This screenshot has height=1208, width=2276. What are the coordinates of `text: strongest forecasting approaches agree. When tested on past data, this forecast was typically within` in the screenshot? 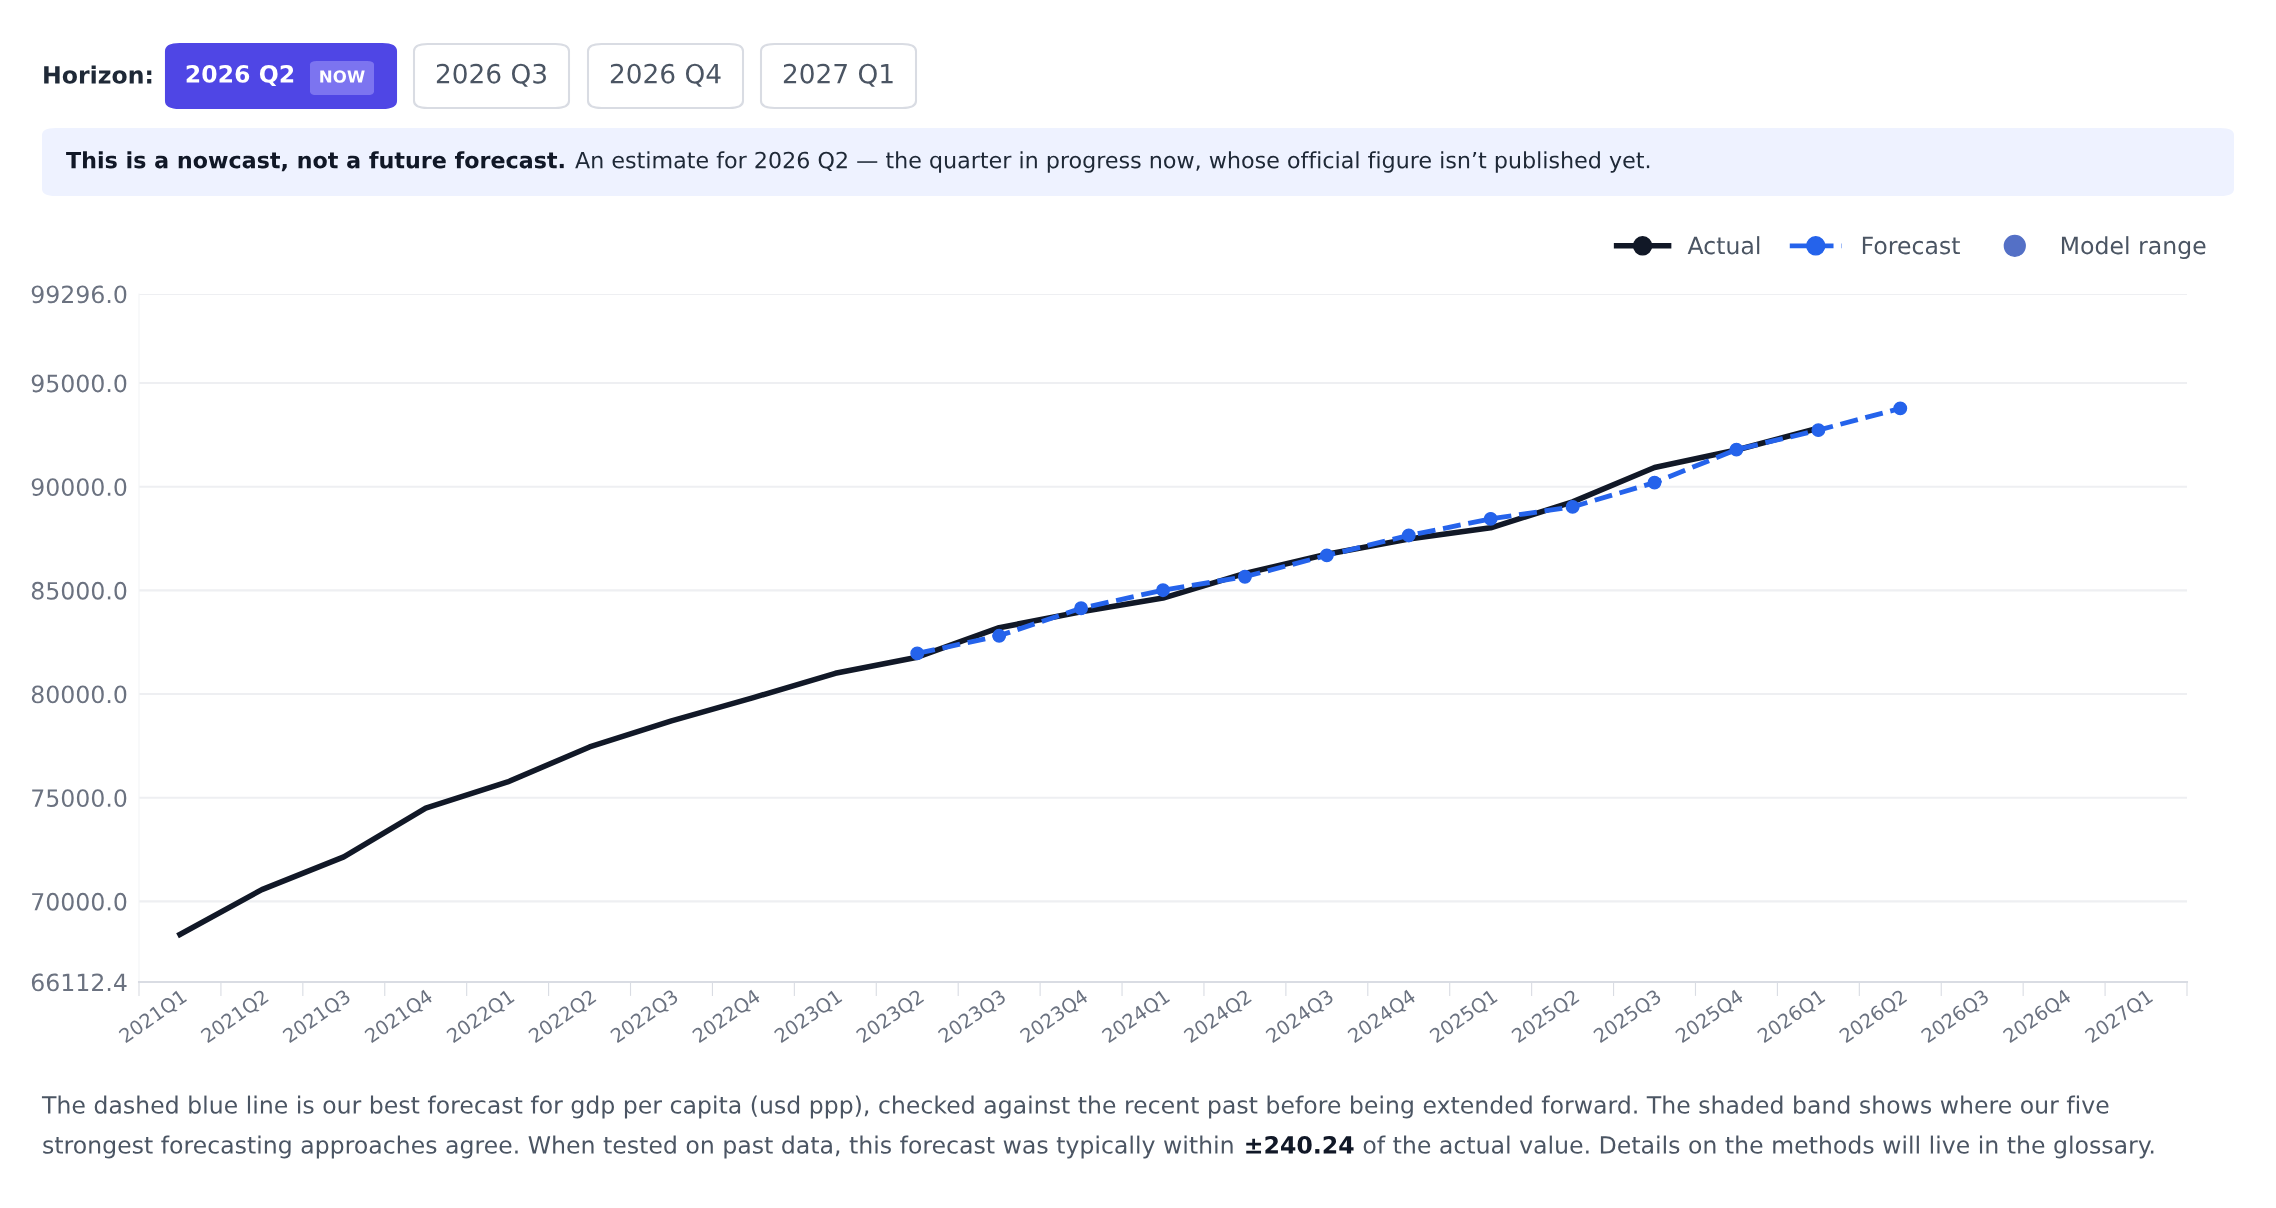 It's located at (638, 1147).